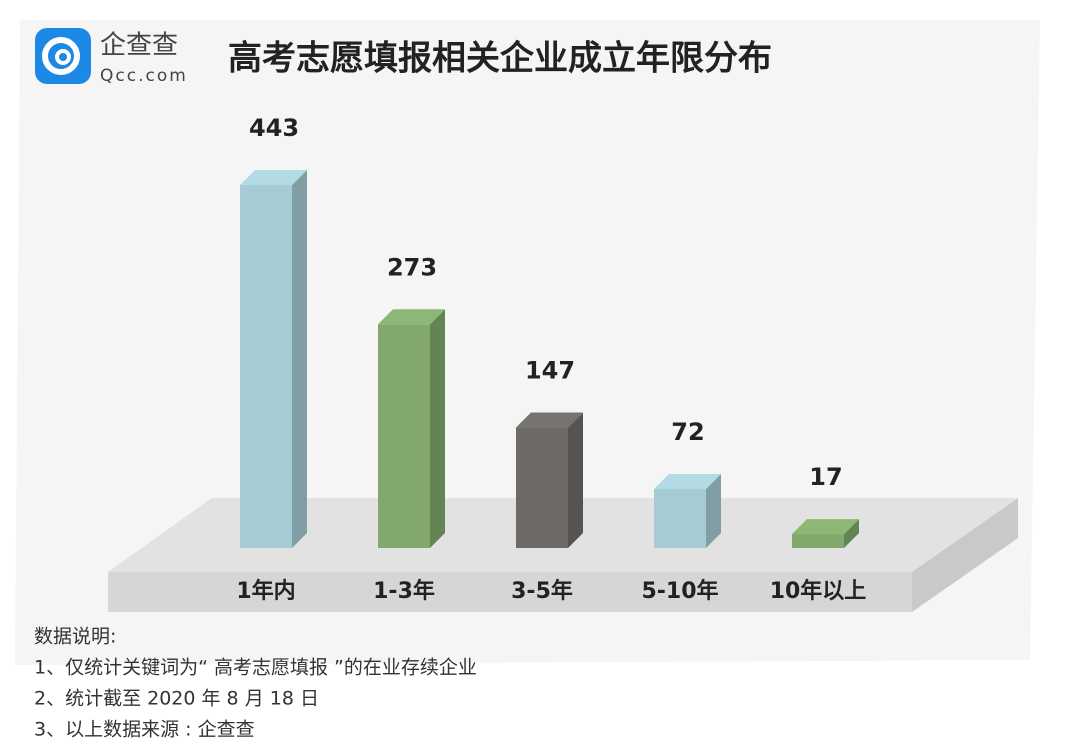  What do you see at coordinates (265, 591) in the screenshot?
I see `x-tick-label: 1年内` at bounding box center [265, 591].